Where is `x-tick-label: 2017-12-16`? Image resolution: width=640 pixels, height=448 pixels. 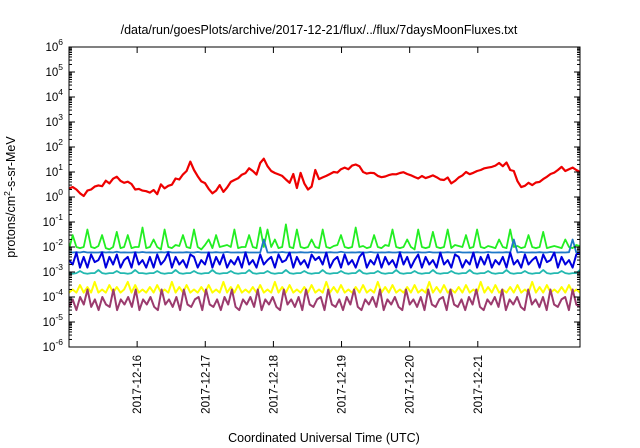
x-tick-label: 2017-12-16 is located at coordinates (138, 384).